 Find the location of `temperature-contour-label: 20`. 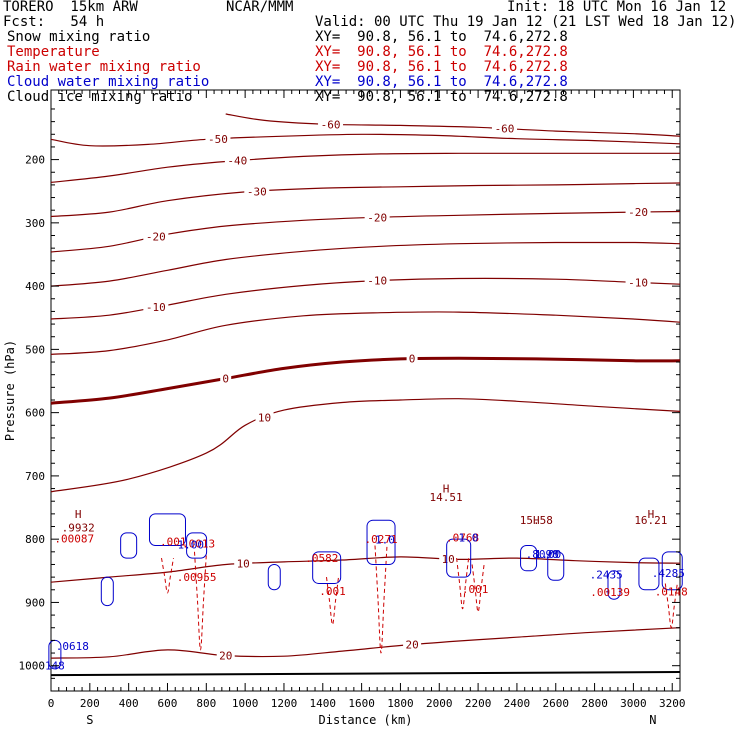

temperature-contour-label: 20 is located at coordinates (225, 656).